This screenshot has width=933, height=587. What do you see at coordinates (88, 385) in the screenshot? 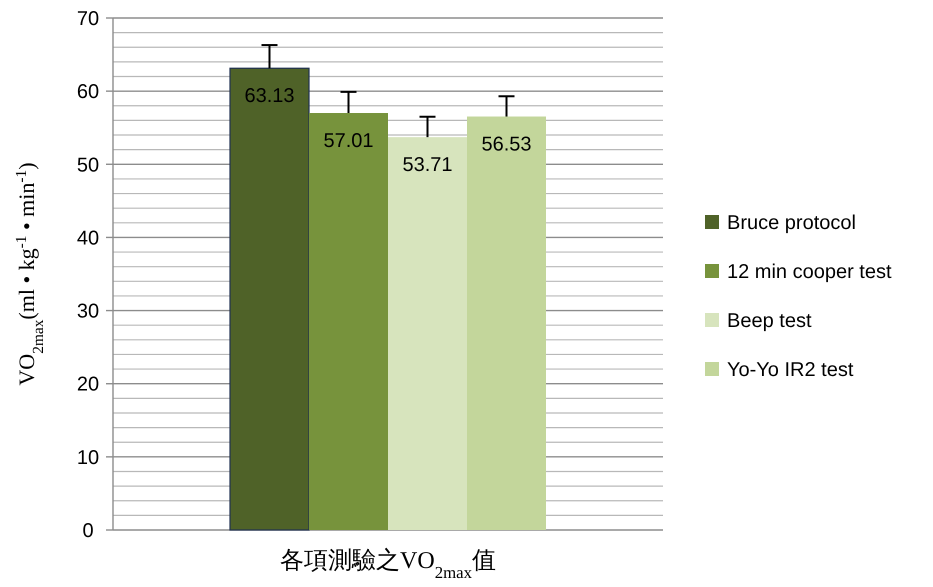
I see `y-tick-label: 20` at bounding box center [88, 385].